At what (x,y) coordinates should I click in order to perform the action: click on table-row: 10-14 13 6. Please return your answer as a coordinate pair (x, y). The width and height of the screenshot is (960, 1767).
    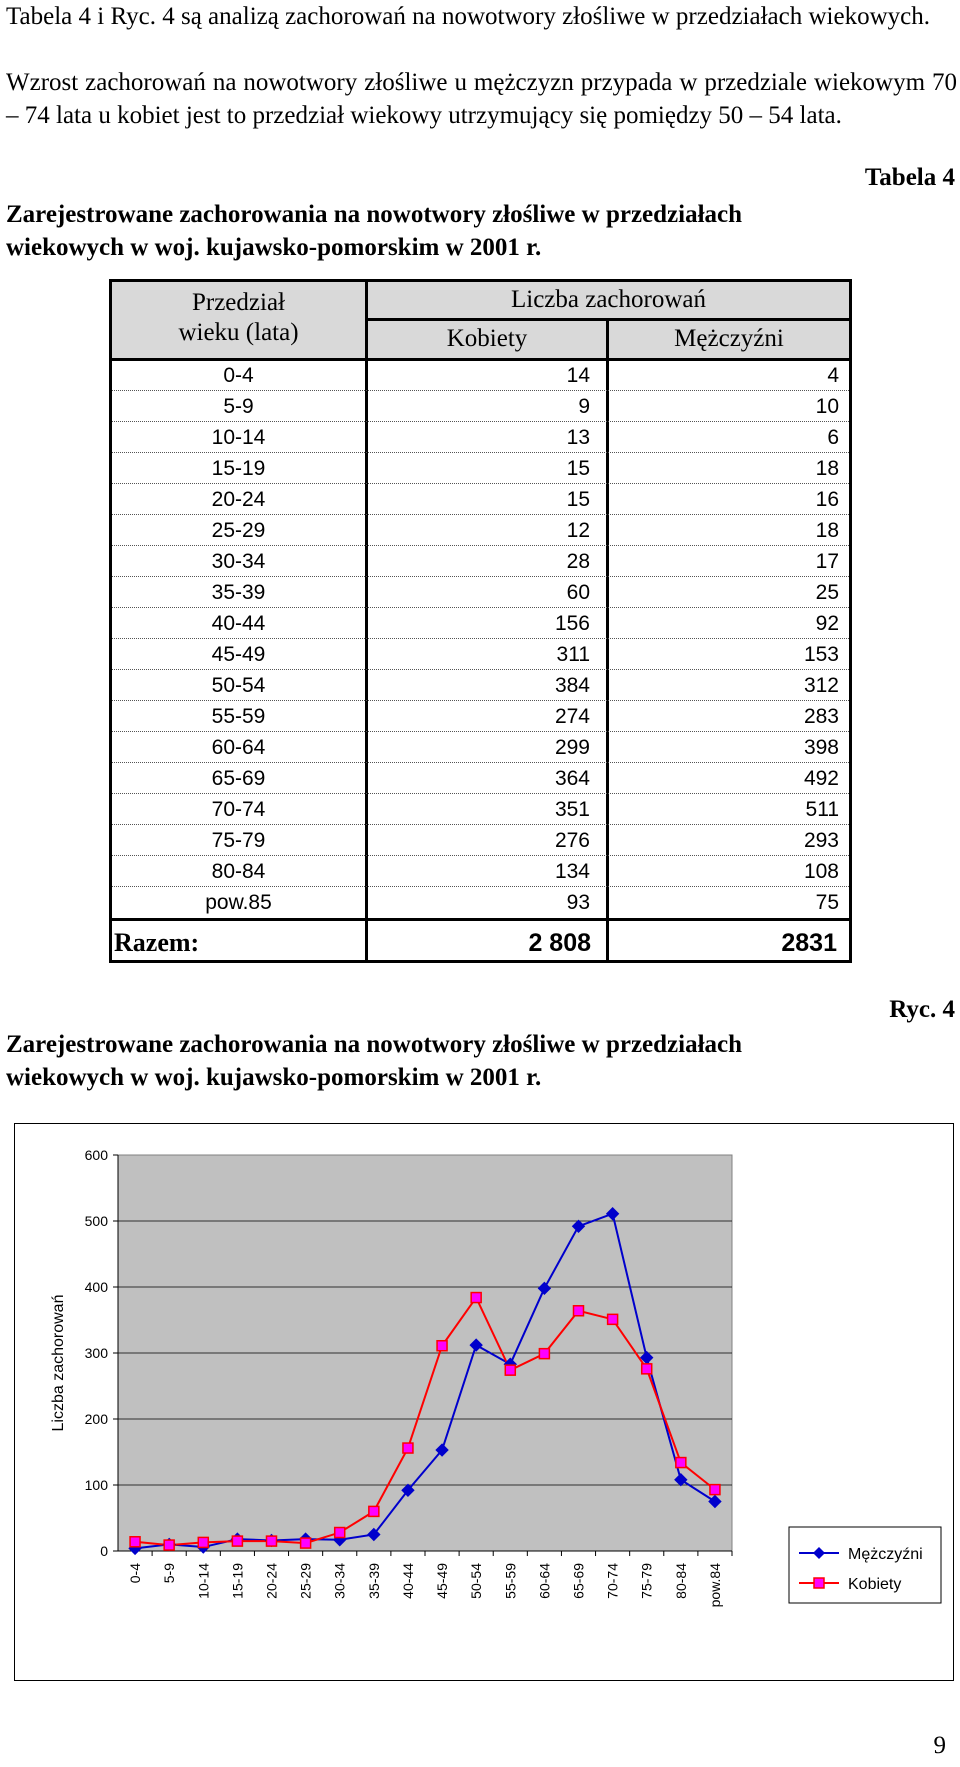
    Looking at the image, I should click on (480, 437).